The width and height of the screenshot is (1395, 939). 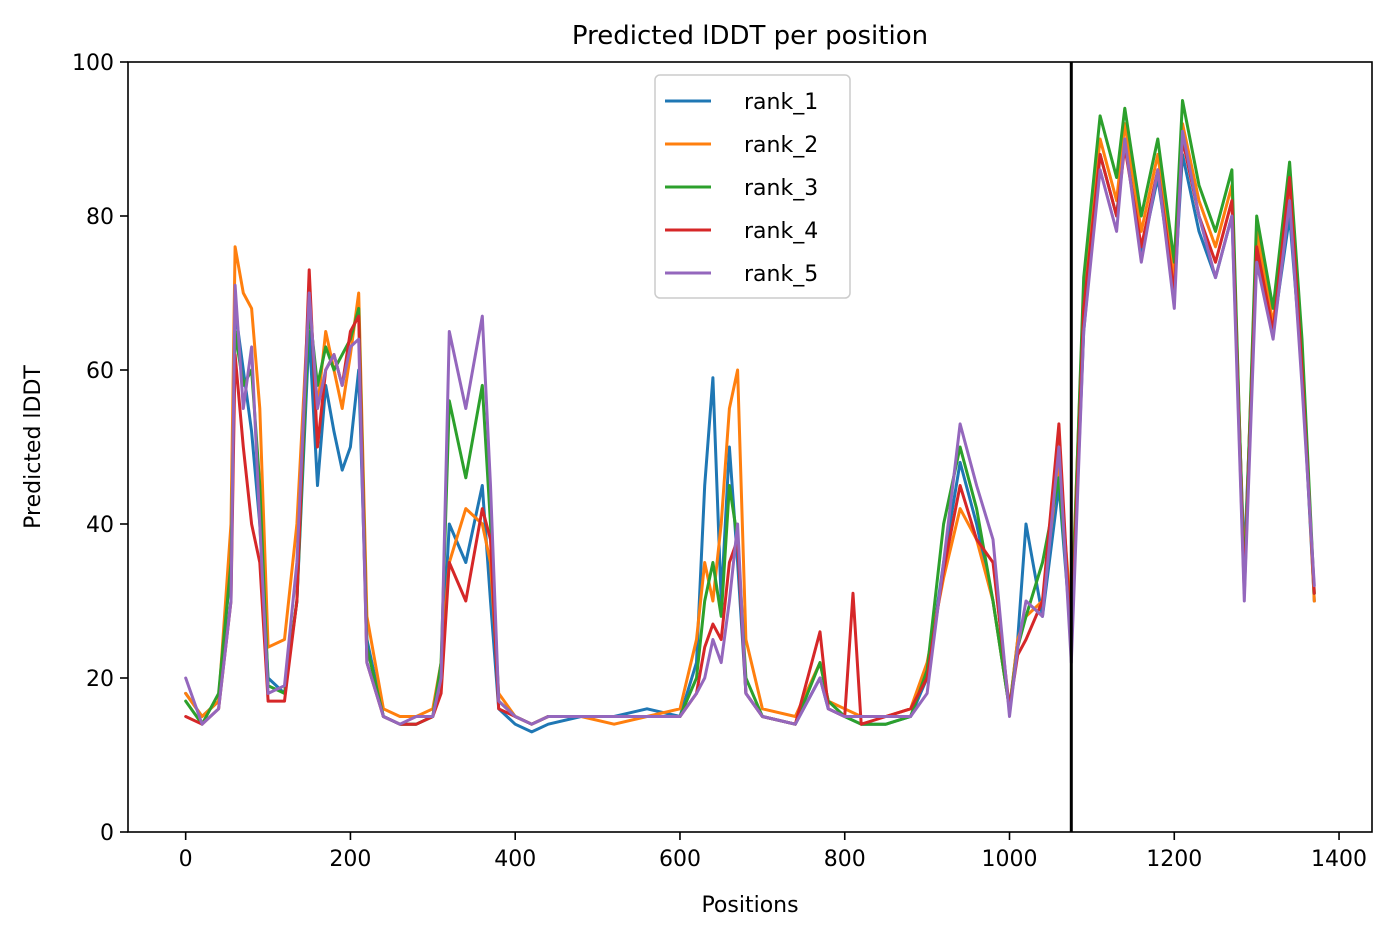 What do you see at coordinates (93, 63) in the screenshot?
I see `y-tick-label: 100` at bounding box center [93, 63].